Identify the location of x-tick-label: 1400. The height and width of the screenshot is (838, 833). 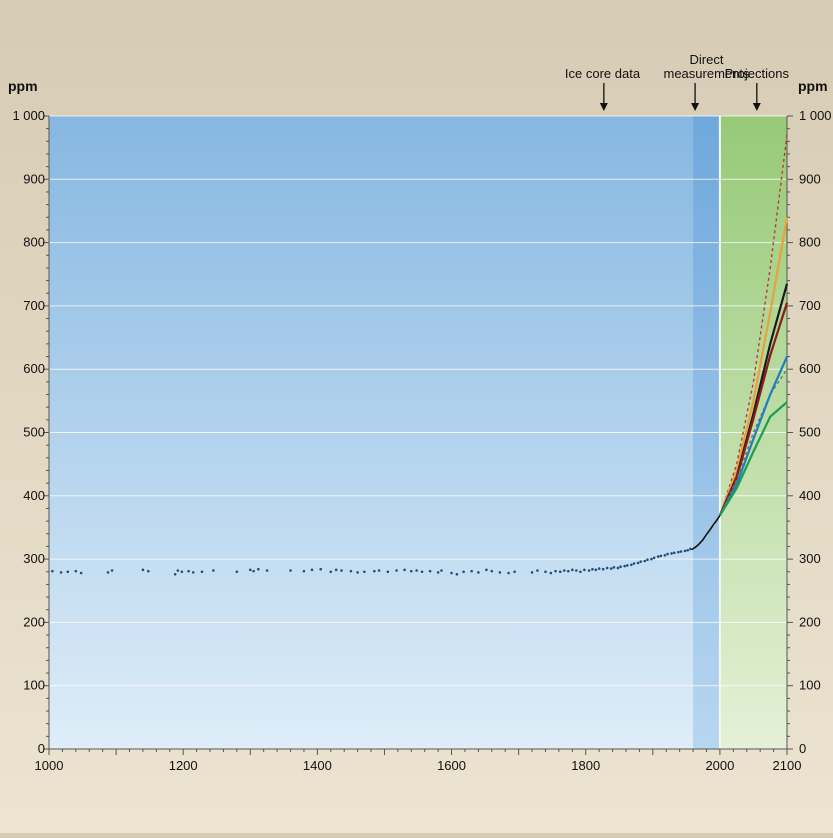
(317, 765).